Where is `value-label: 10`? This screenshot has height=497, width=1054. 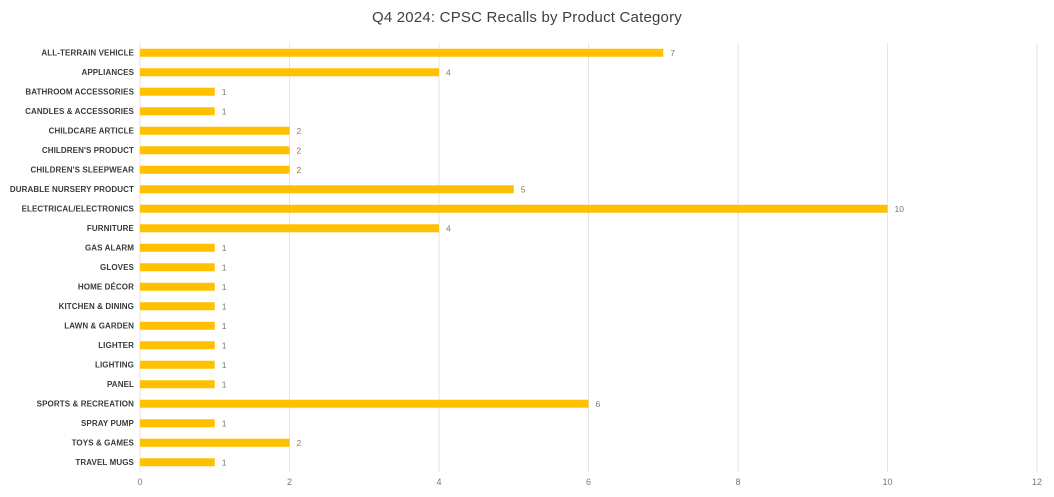
value-label: 10 is located at coordinates (900, 209).